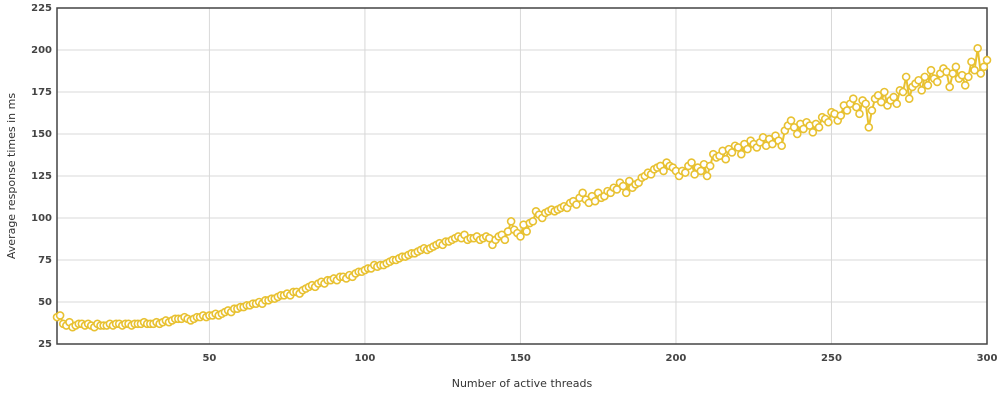  What do you see at coordinates (831, 358) in the screenshot?
I see `x-tick-label: 250` at bounding box center [831, 358].